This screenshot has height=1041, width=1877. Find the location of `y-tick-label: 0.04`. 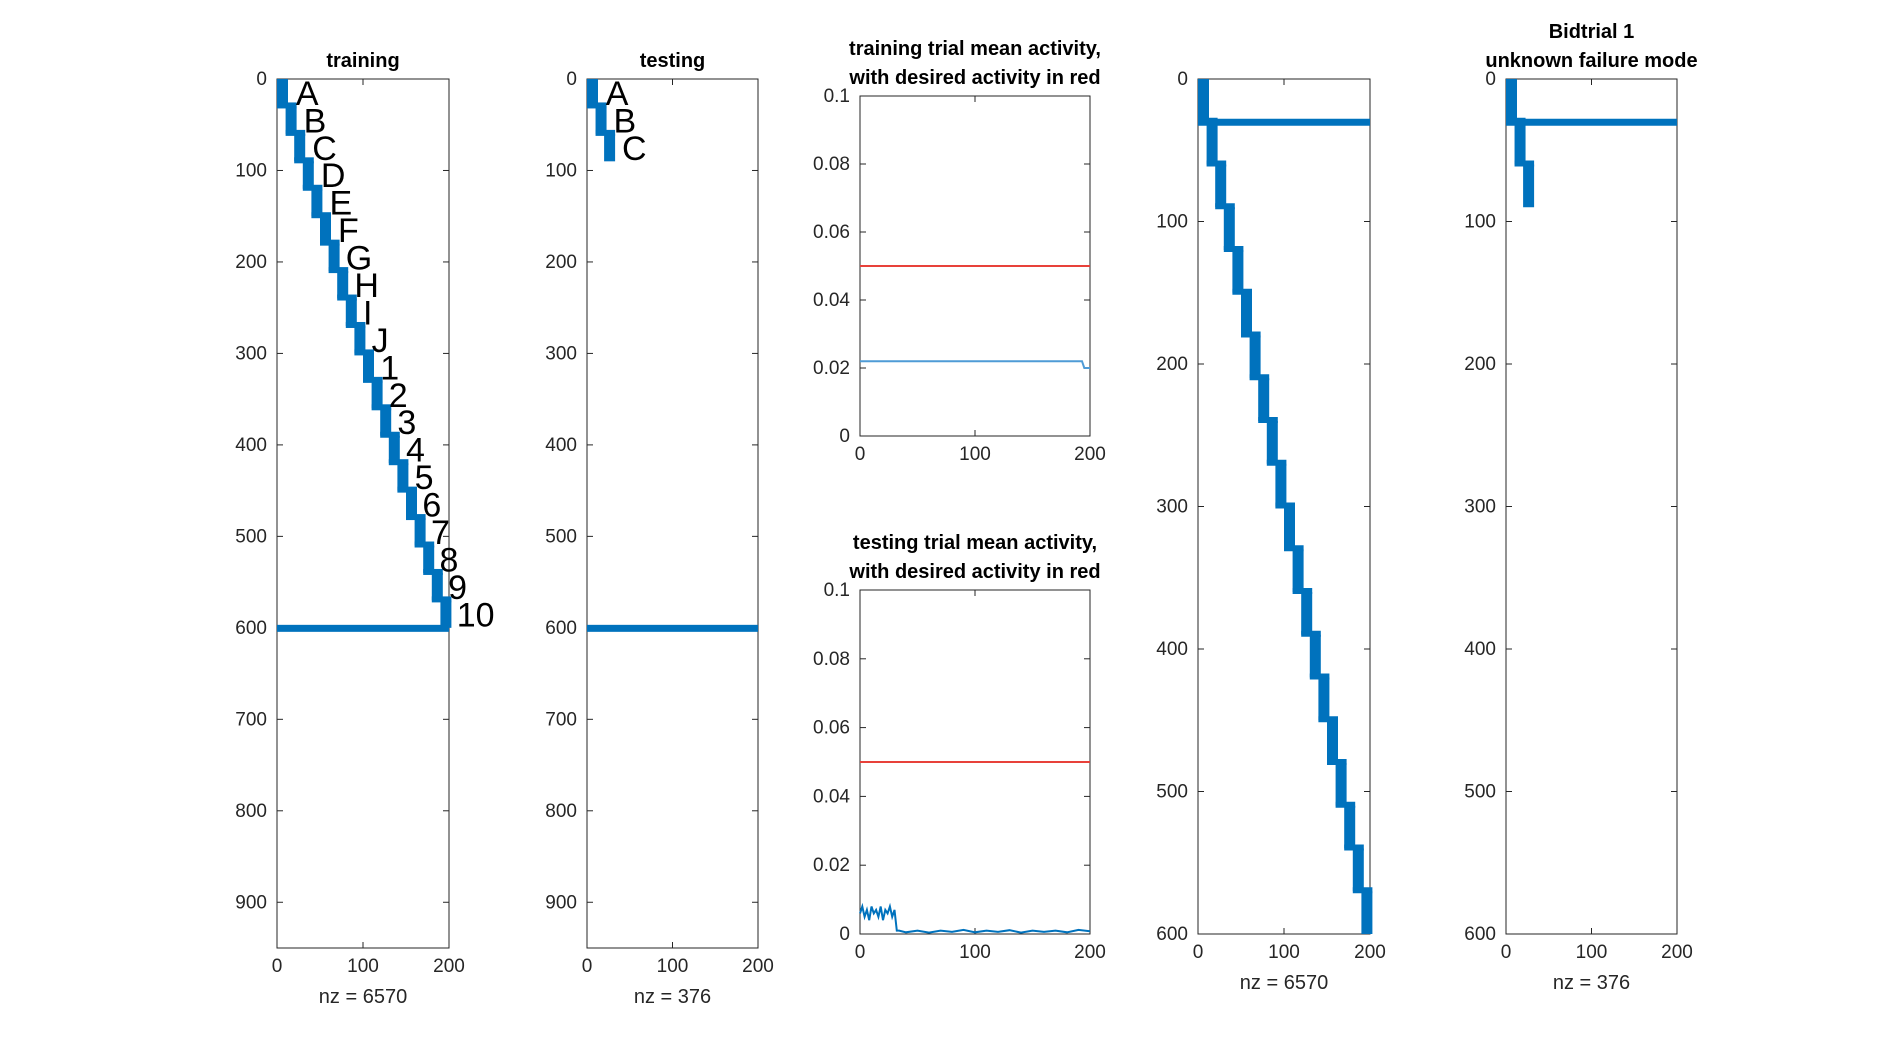

y-tick-label: 0.04 is located at coordinates (831, 796).